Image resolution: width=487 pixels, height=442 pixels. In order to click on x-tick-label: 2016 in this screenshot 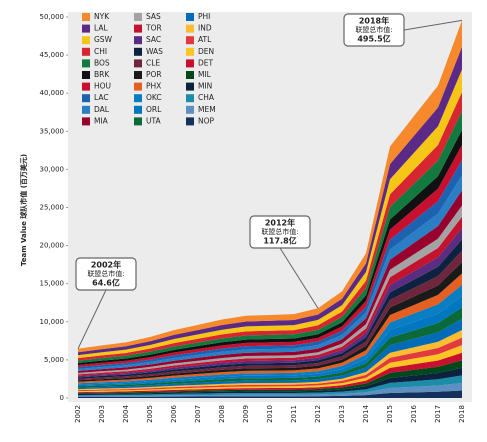, I will do `click(414, 414)`.